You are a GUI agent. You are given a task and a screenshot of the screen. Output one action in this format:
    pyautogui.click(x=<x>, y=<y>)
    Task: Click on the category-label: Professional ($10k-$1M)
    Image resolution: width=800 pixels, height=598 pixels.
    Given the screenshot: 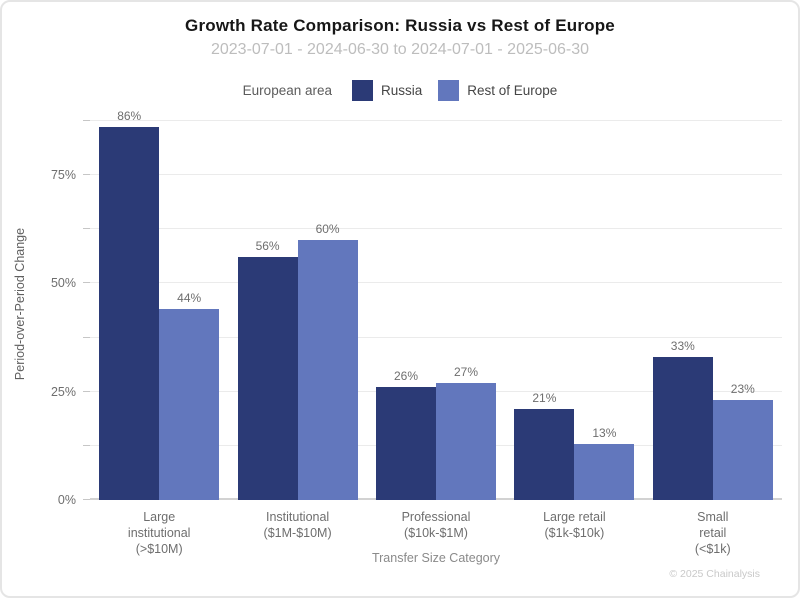 What is the action you would take?
    pyautogui.click(x=436, y=525)
    